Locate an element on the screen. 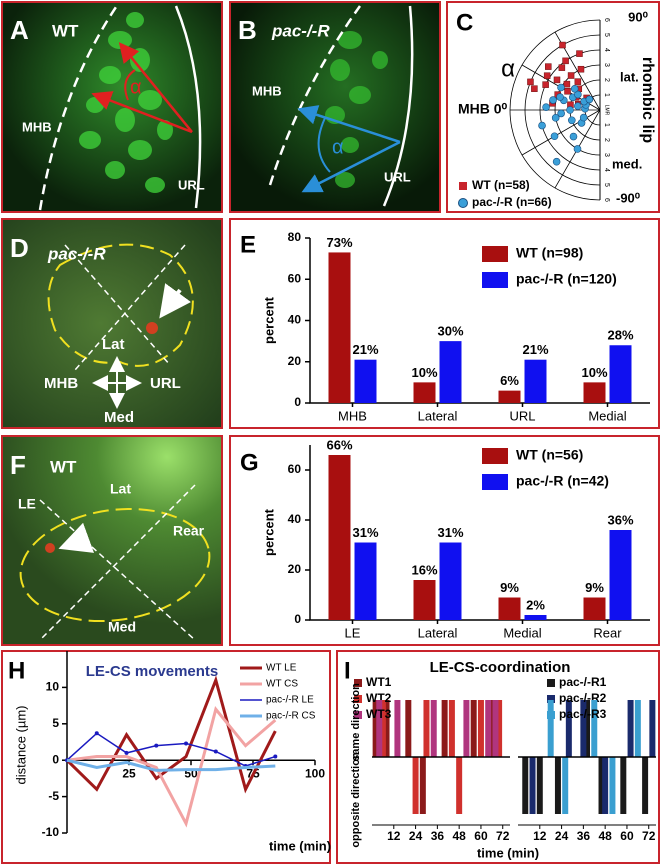 This screenshot has height=865, width=661. x-tick-label: 12 is located at coordinates (394, 836).